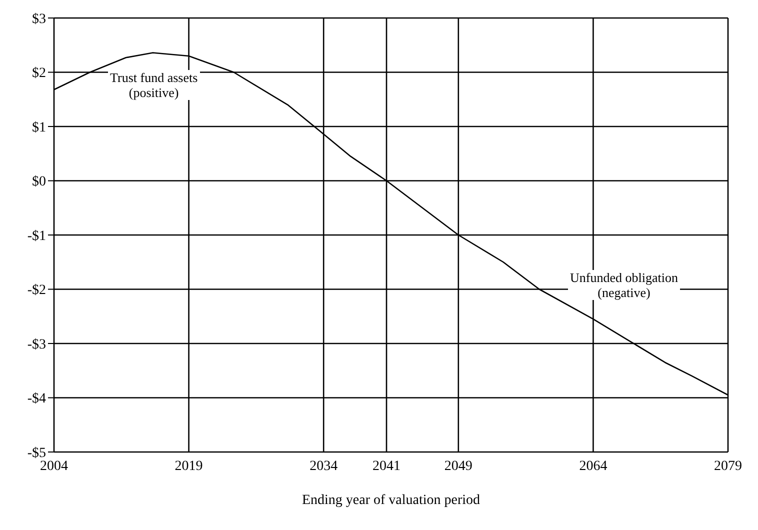  Describe the element at coordinates (188, 466) in the screenshot. I see `x-tick-label: 2019` at that location.